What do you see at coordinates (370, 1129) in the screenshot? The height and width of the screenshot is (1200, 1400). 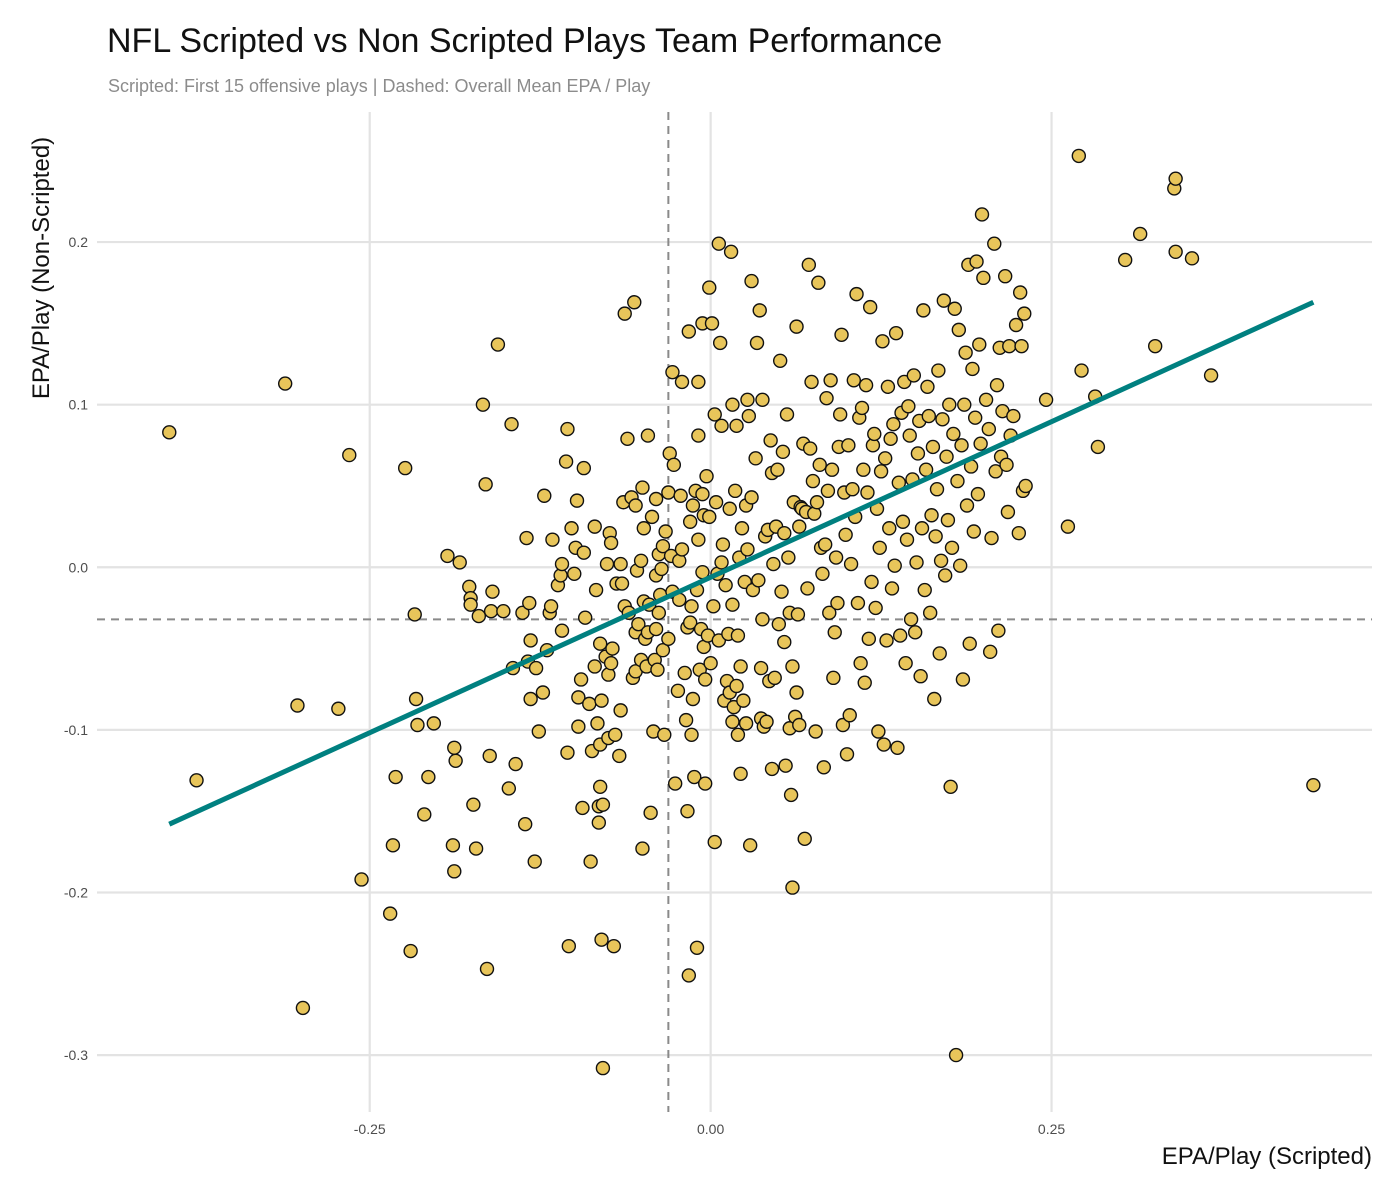 I see `x-tick-label: -0.25` at bounding box center [370, 1129].